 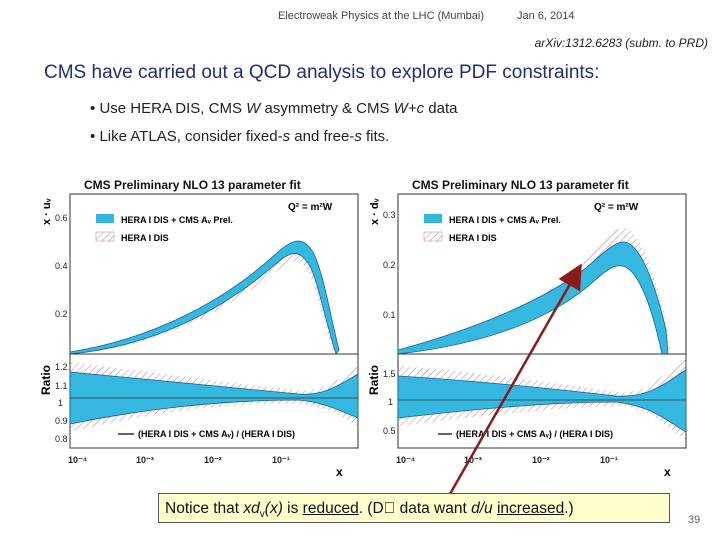 What do you see at coordinates (389, 215) in the screenshot?
I see `y-tick: 0.3` at bounding box center [389, 215].